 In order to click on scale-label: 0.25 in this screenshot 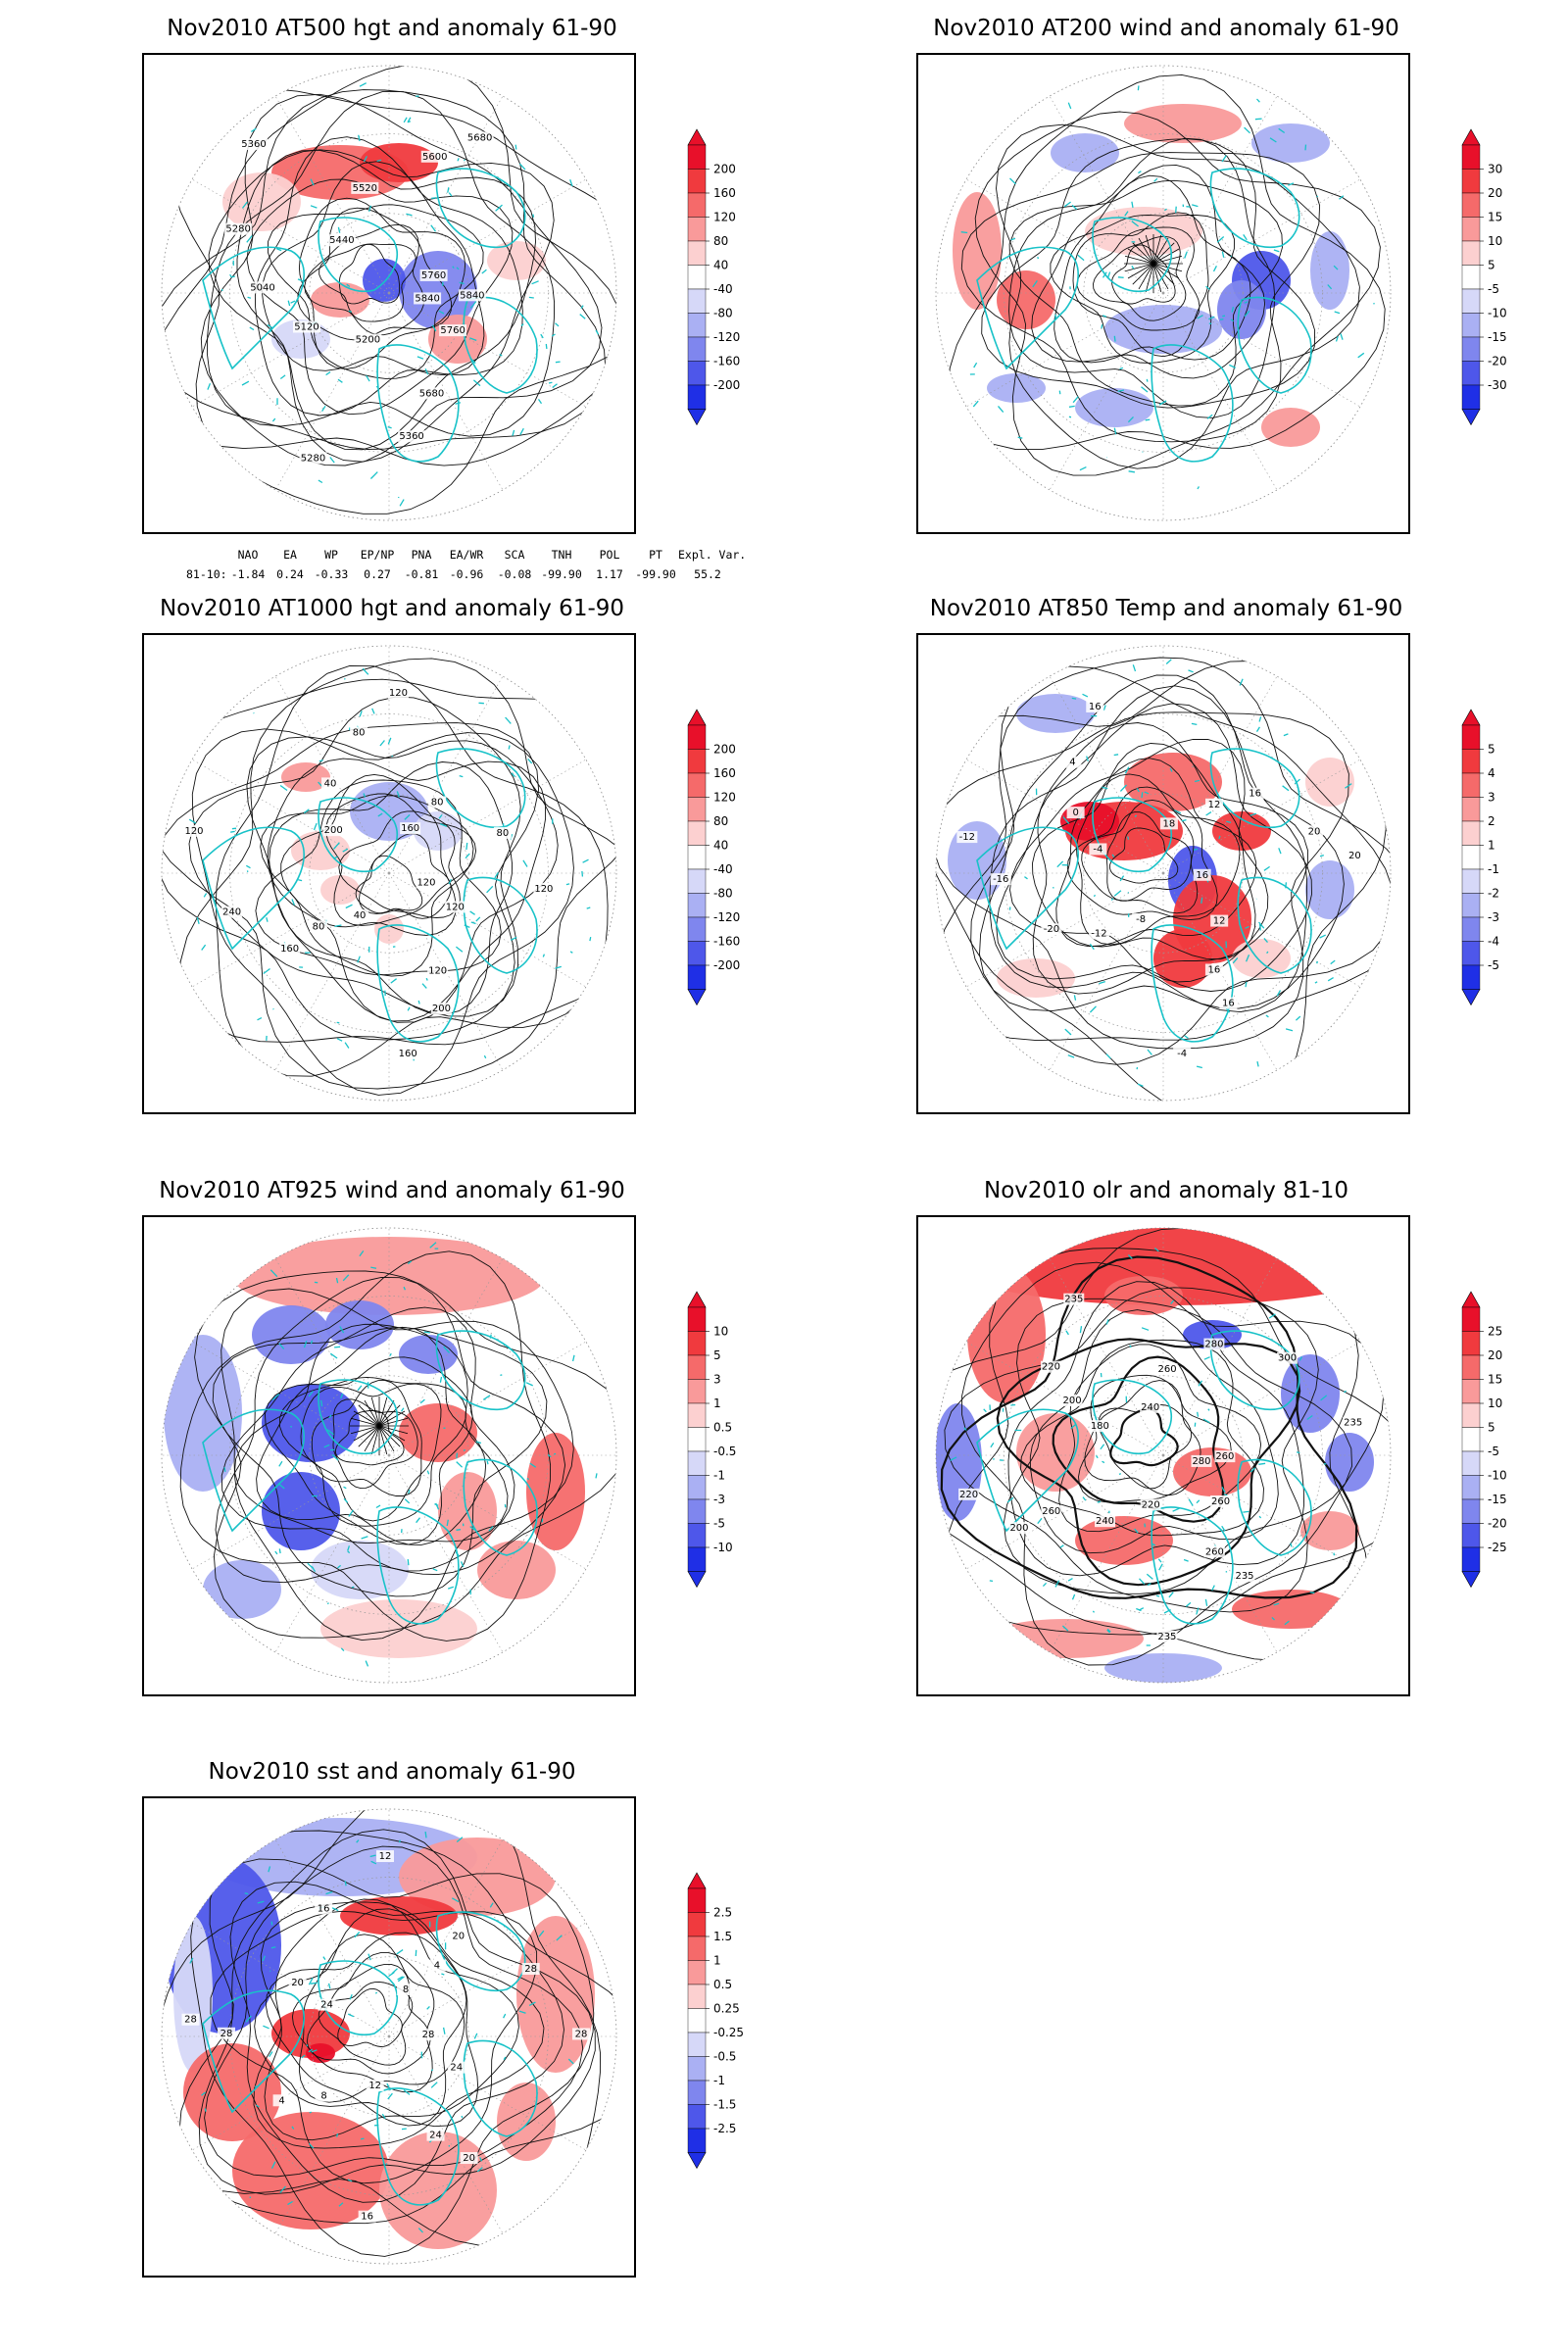, I will do `click(726, 2009)`.